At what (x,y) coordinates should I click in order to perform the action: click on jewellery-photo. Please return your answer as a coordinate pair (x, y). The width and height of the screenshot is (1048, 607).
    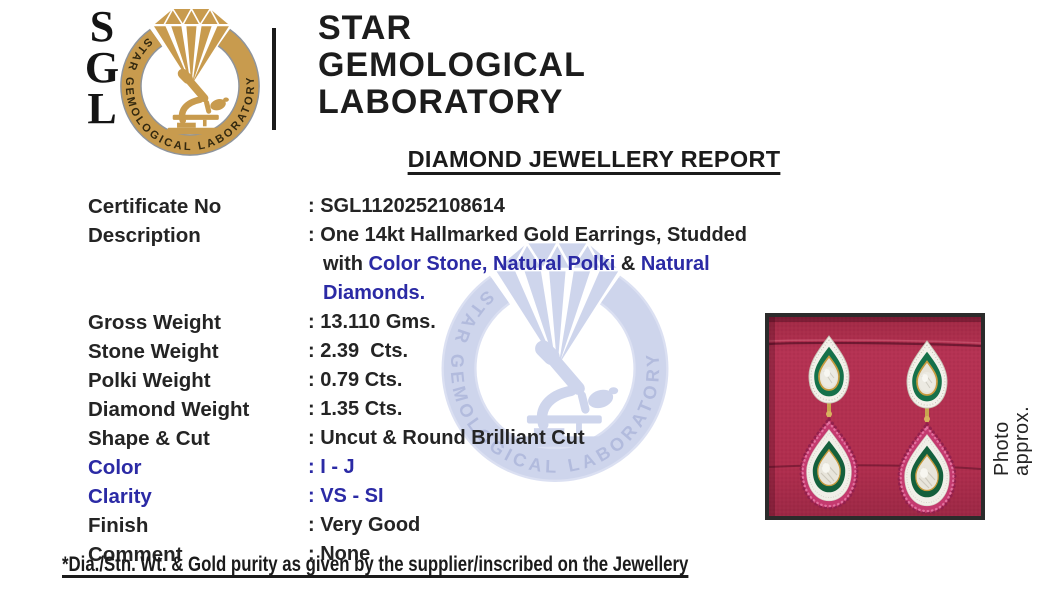
    Looking at the image, I should click on (875, 416).